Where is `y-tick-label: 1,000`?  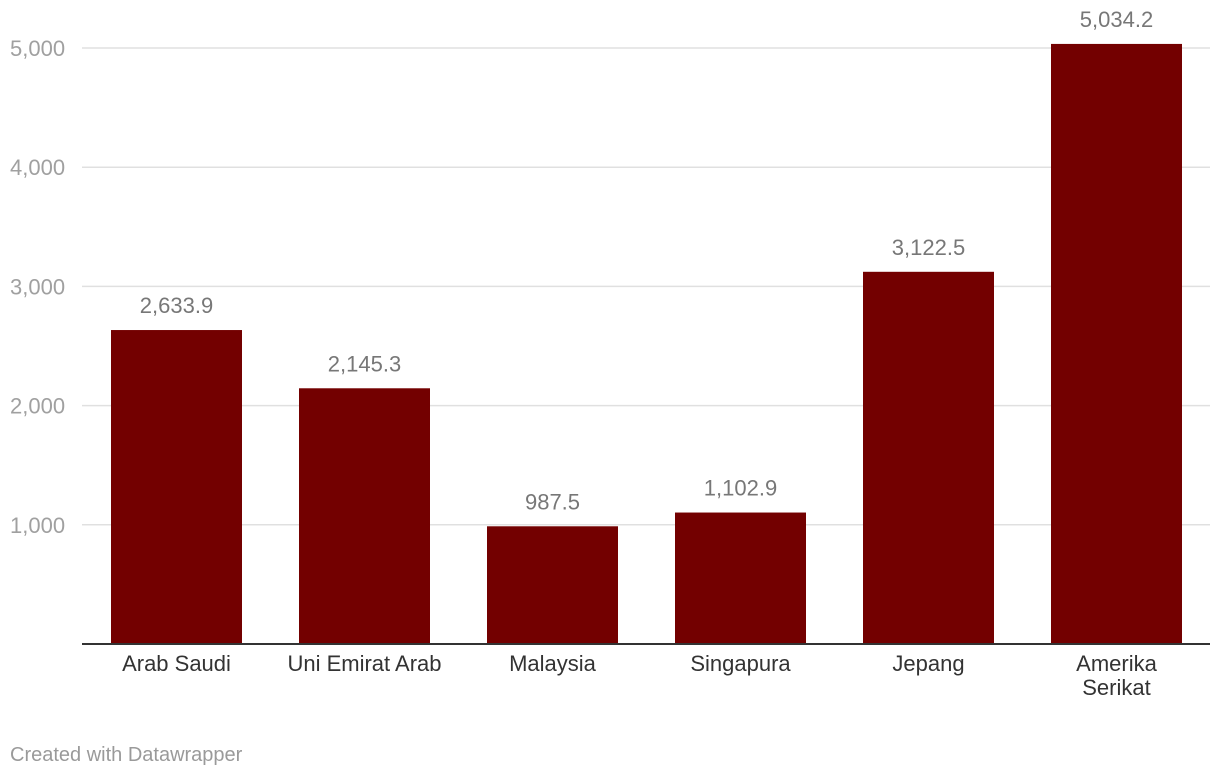
y-tick-label: 1,000 is located at coordinates (37, 525).